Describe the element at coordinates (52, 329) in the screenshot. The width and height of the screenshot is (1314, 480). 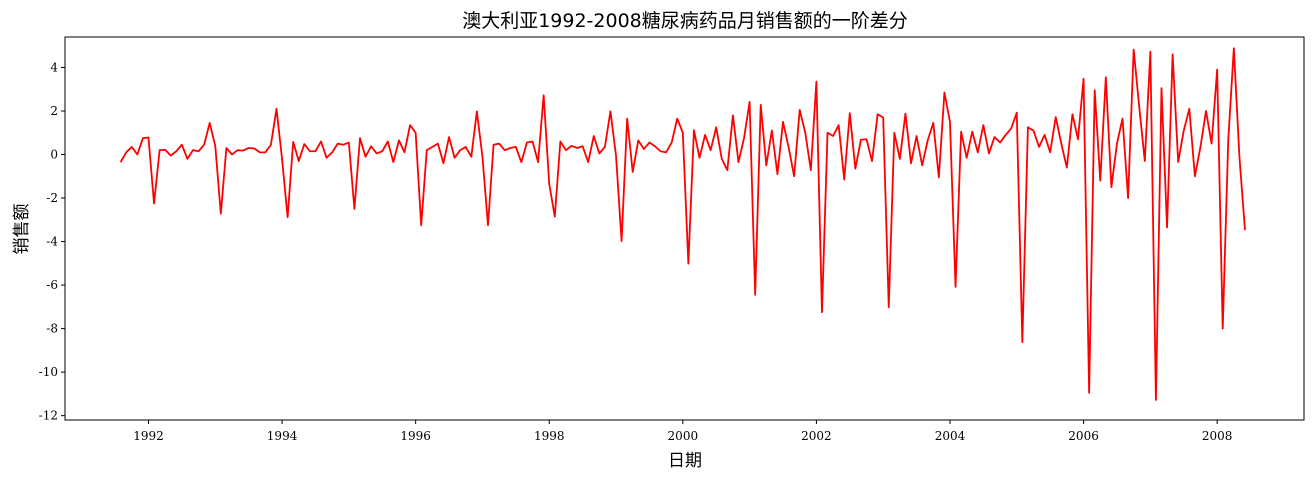
I see `y-tick-label: -8` at that location.